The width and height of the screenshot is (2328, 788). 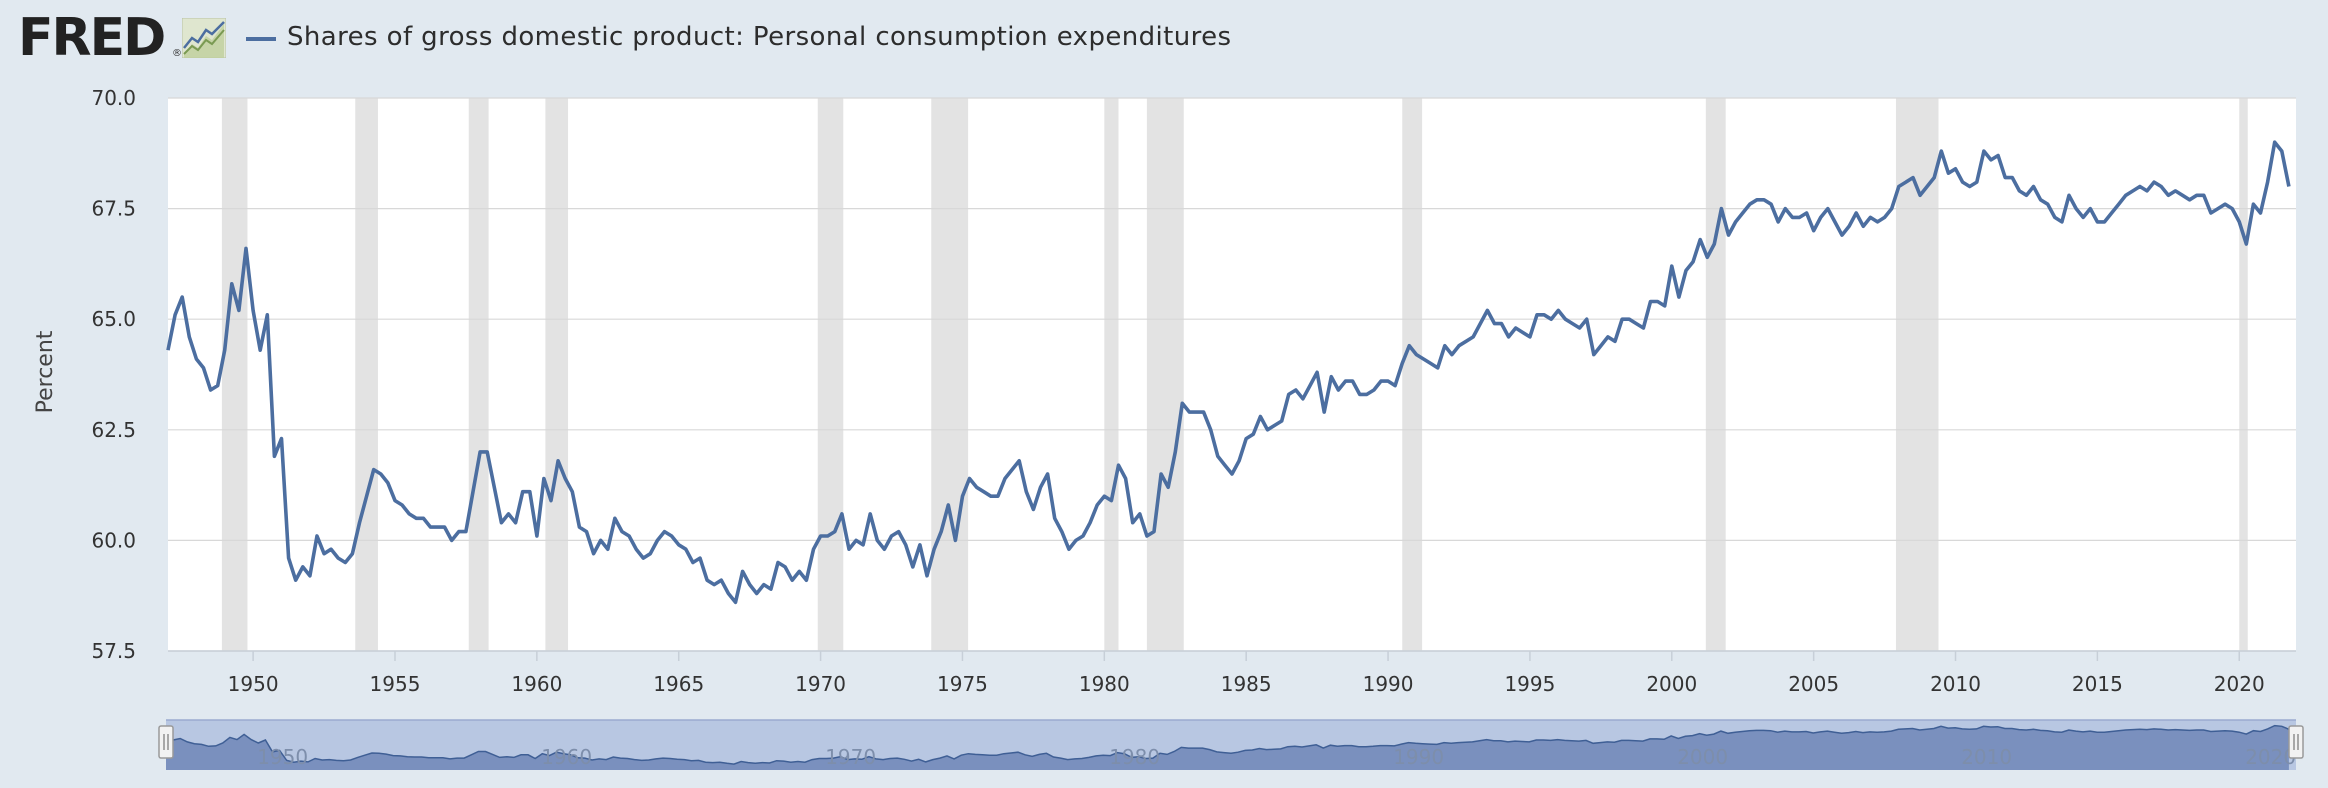 What do you see at coordinates (2097, 684) in the screenshot?
I see `x-tick-label: 2015` at bounding box center [2097, 684].